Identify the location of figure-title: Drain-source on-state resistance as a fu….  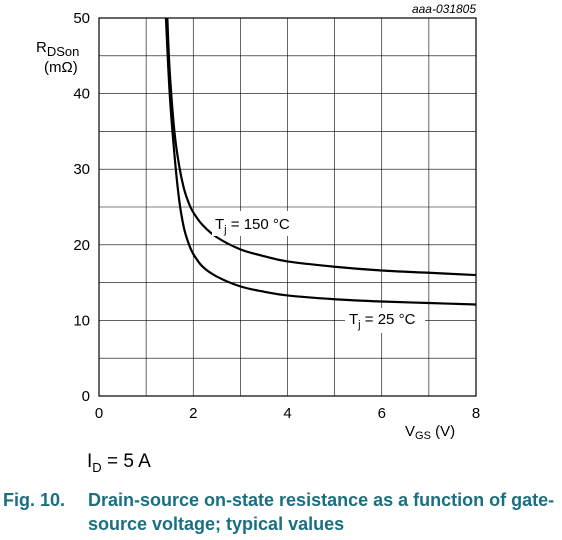
(321, 512).